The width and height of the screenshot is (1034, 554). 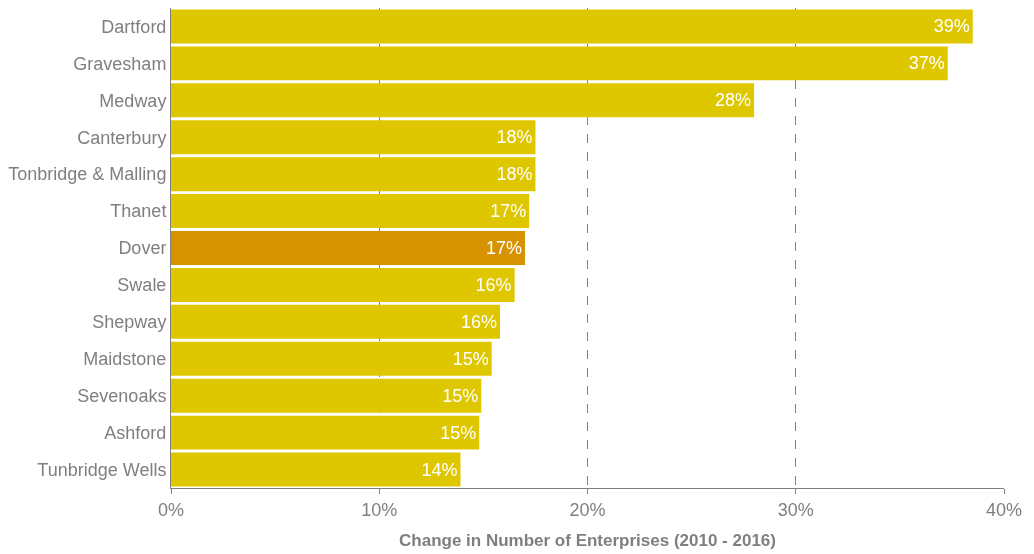 What do you see at coordinates (120, 63) in the screenshot?
I see `y-tick-label: Gravesham` at bounding box center [120, 63].